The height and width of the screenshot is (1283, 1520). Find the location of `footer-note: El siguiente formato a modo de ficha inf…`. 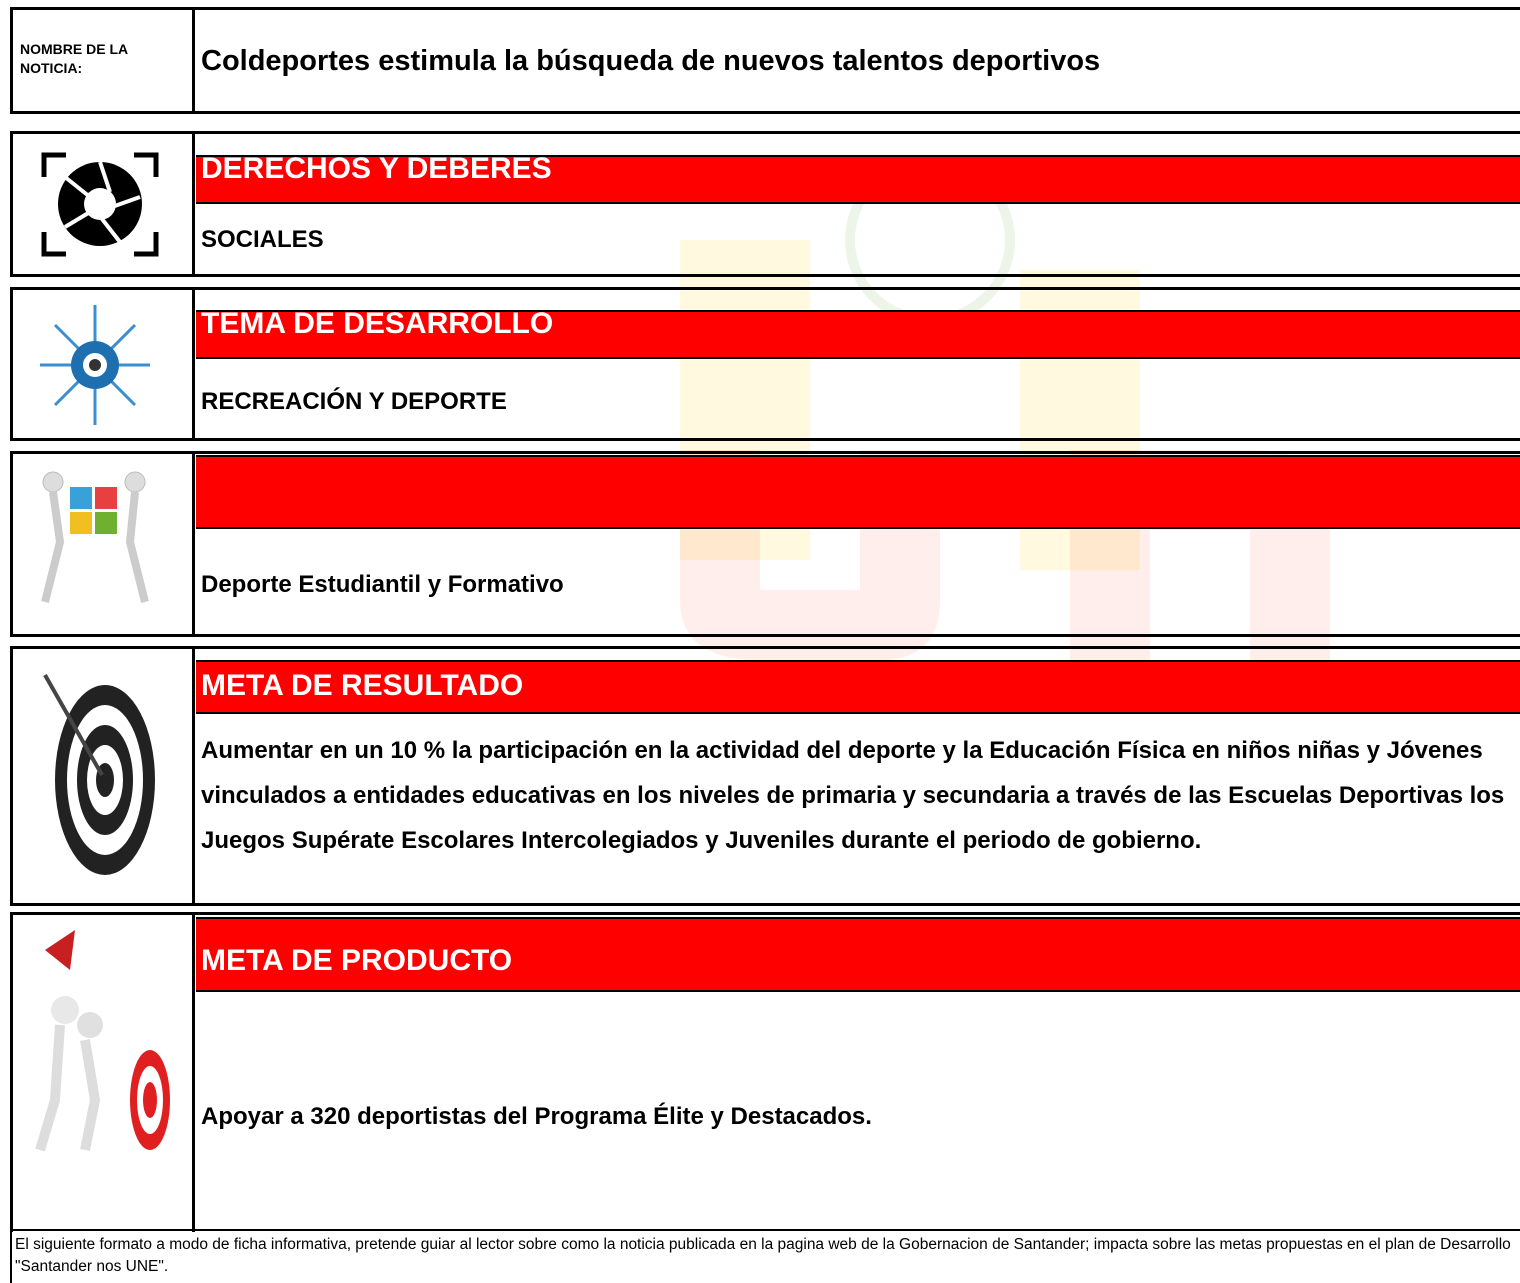

footer-note: El siguiente formato a modo de ficha inf… is located at coordinates (763, 1255).